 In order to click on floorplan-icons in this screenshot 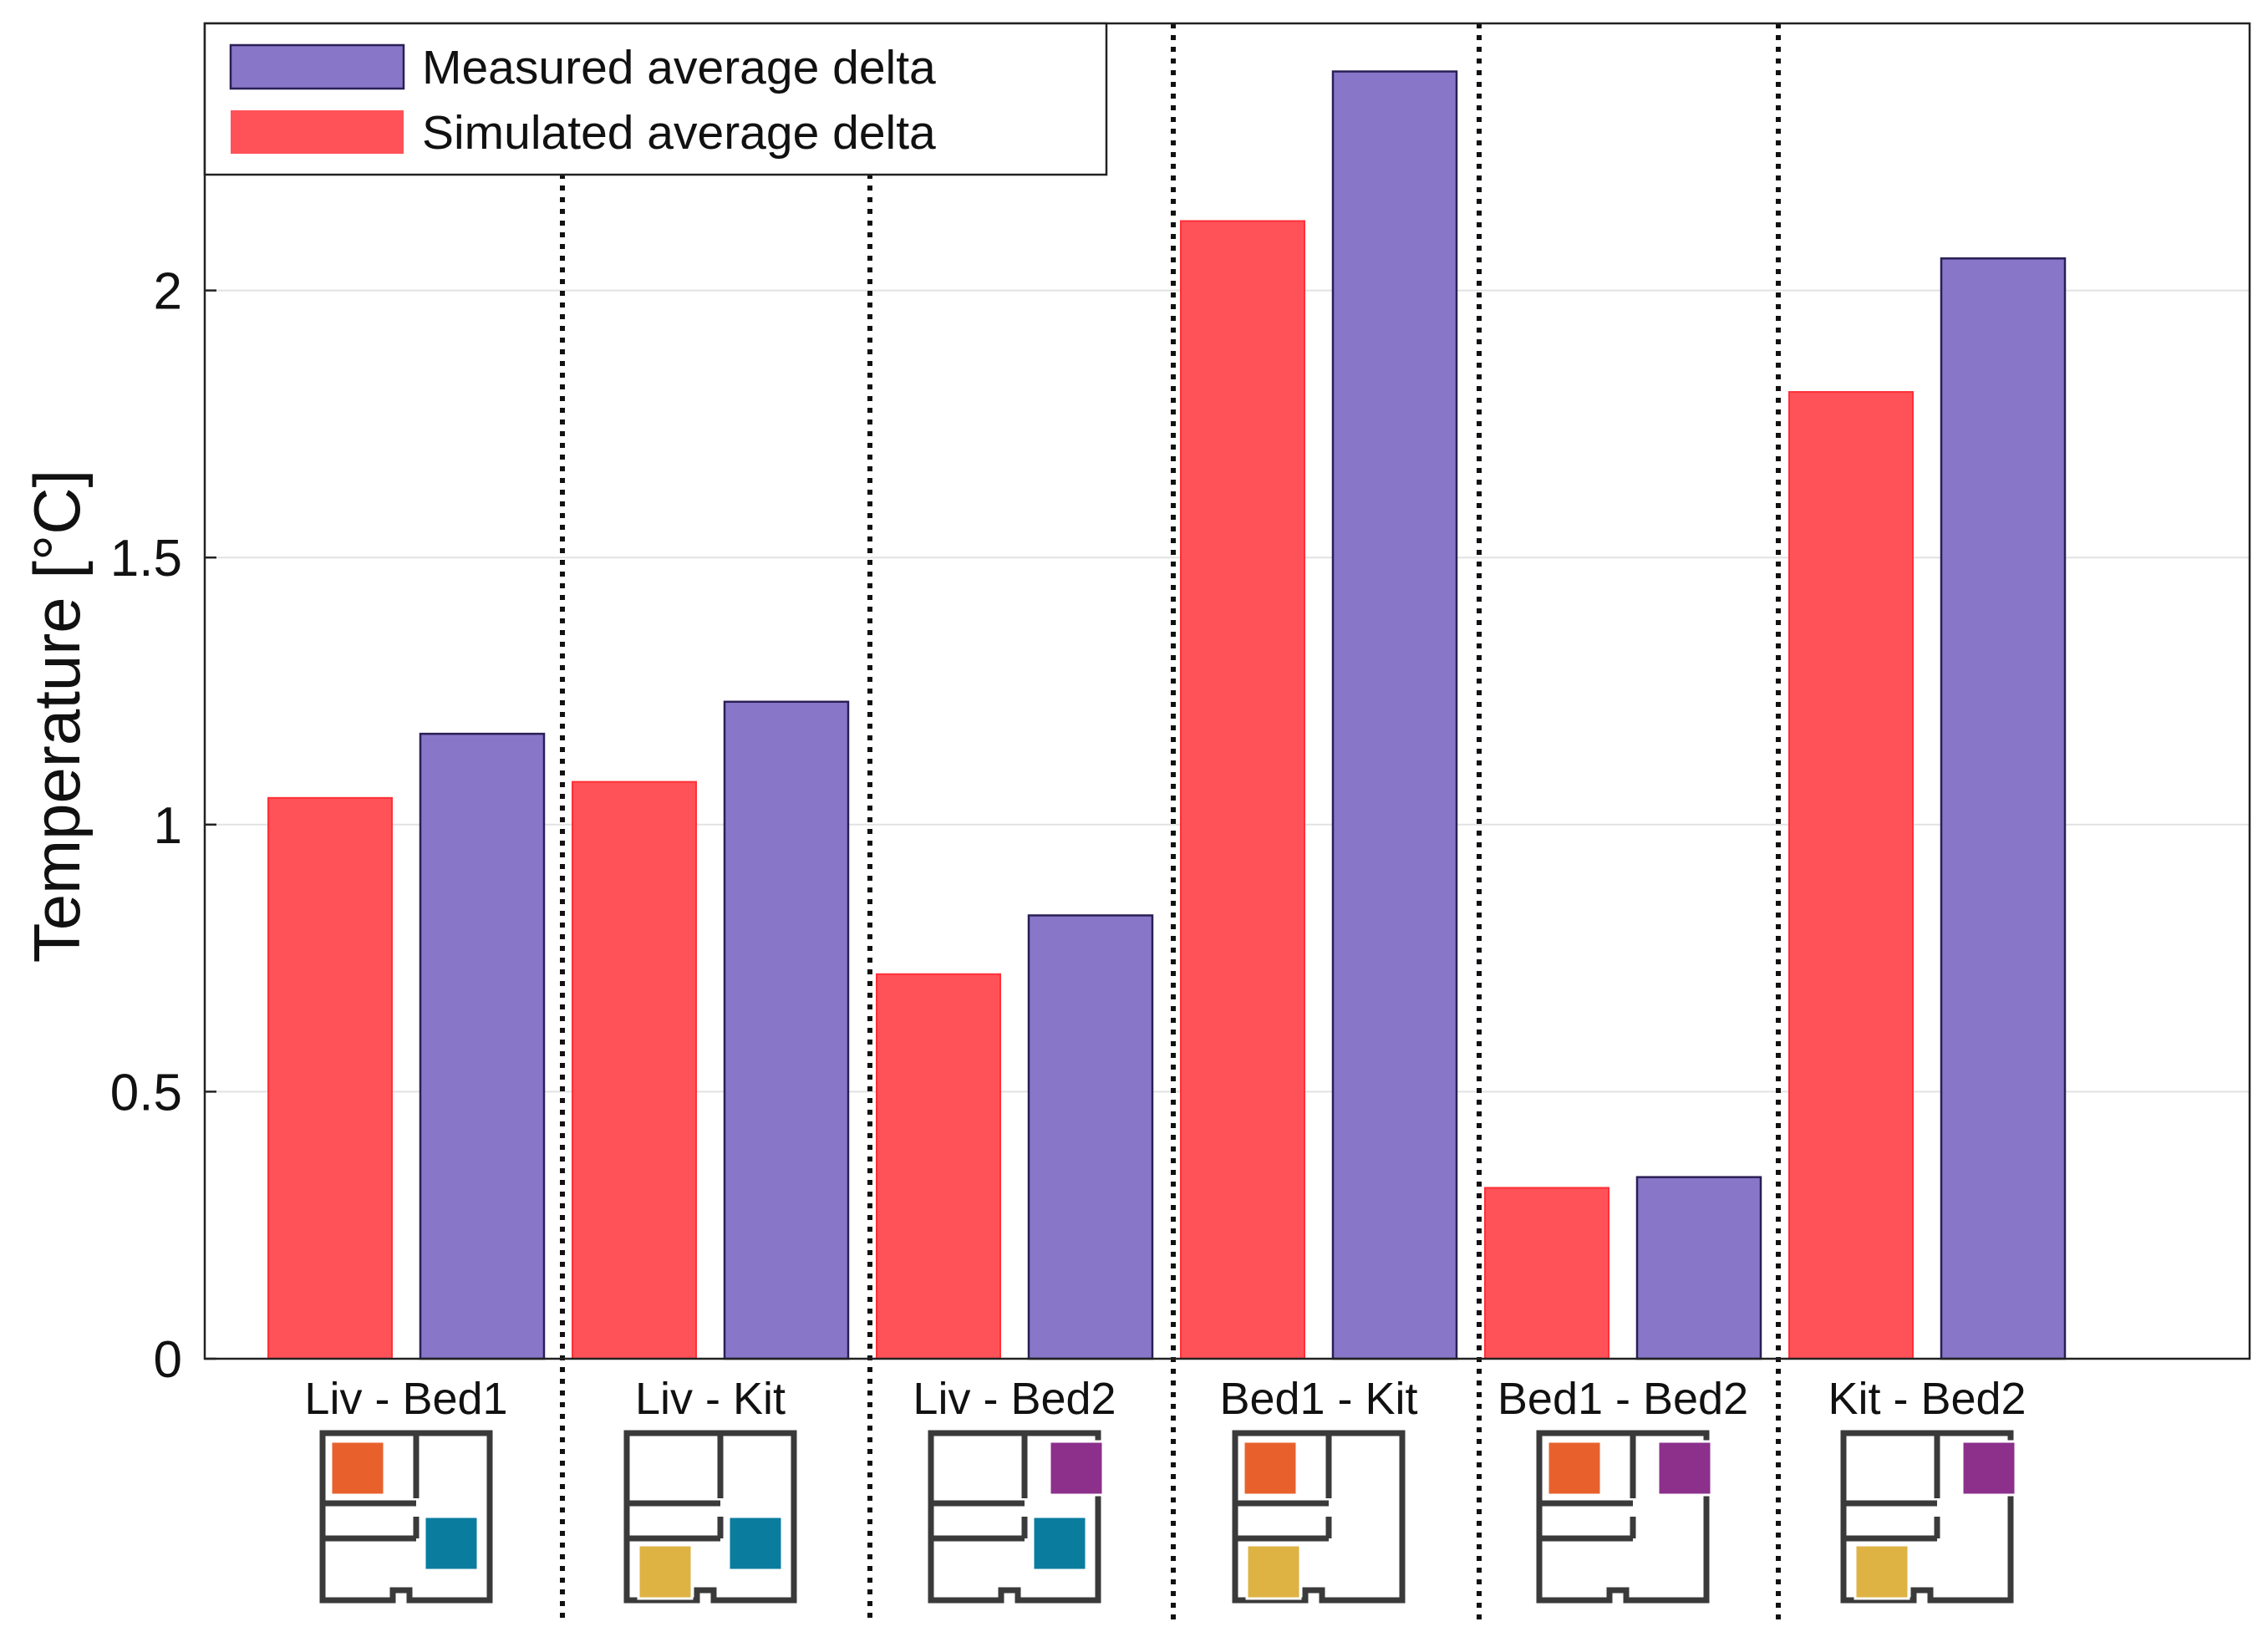, I will do `click(1168, 1517)`.